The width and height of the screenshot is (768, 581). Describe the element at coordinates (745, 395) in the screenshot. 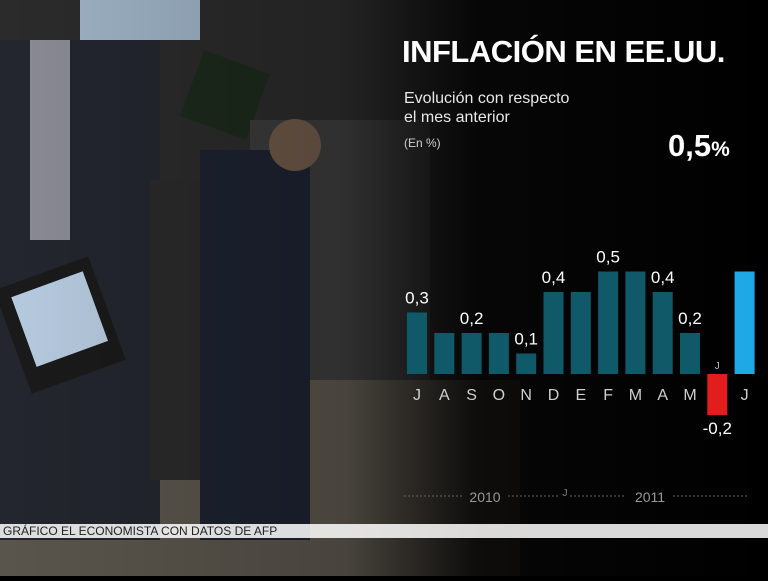

I see `x-tick-label-13: J` at that location.